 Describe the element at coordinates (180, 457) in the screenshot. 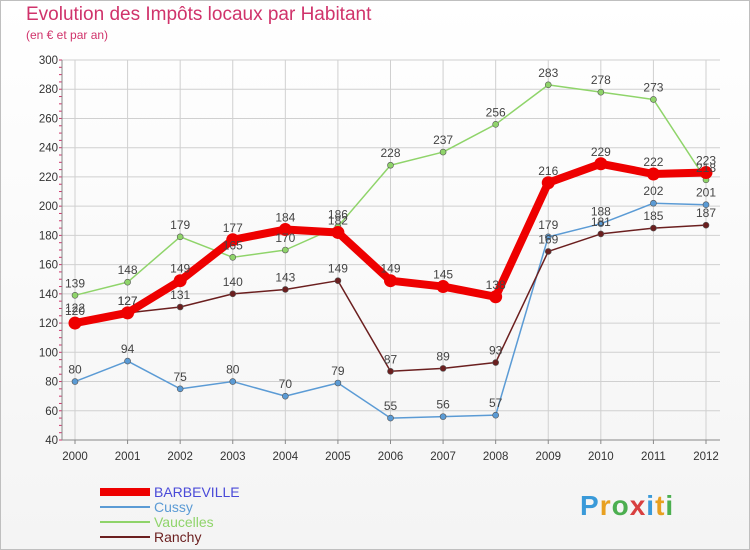

I see `x-tick-label: 2002` at that location.